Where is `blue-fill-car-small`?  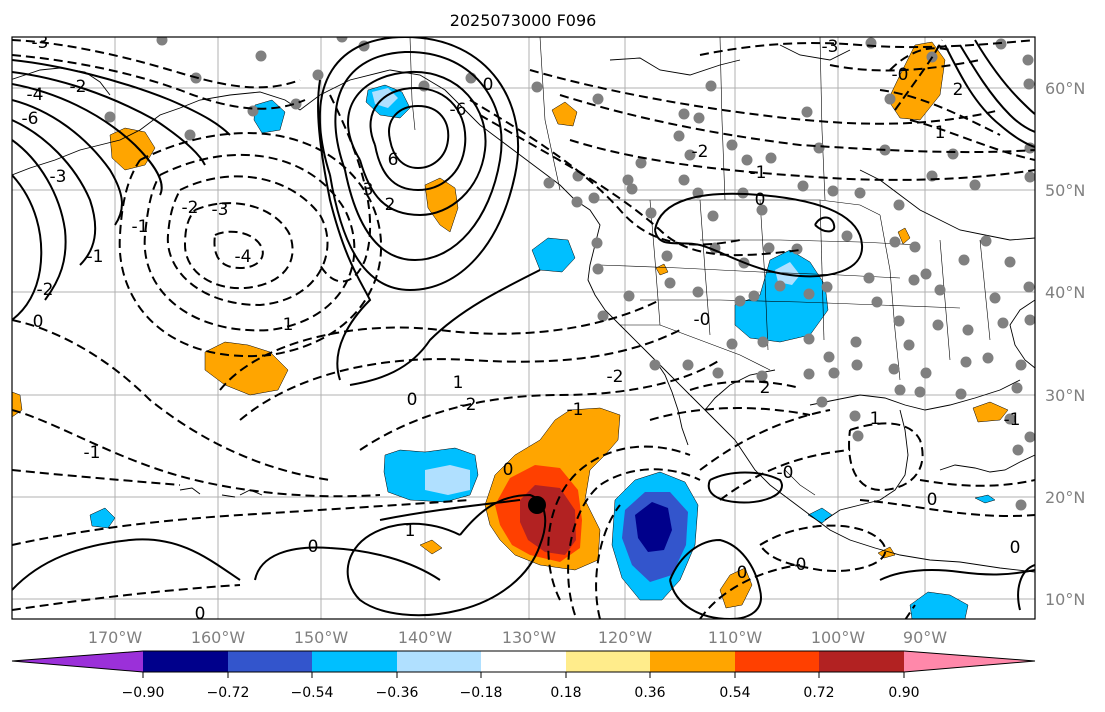
blue-fill-car-small is located at coordinates (985, 499).